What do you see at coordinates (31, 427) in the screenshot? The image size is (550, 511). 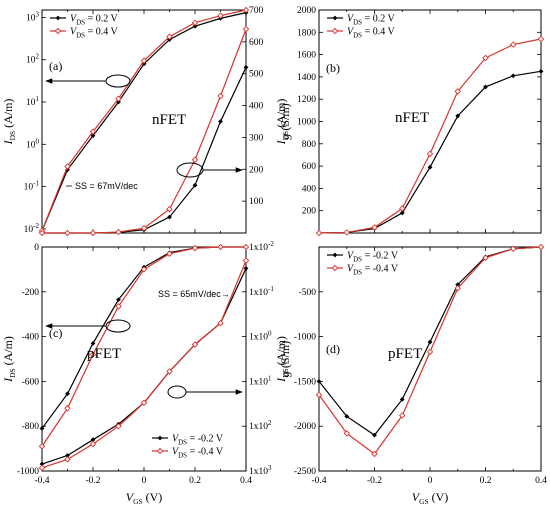 I see `y-tick-label: -800` at bounding box center [31, 427].